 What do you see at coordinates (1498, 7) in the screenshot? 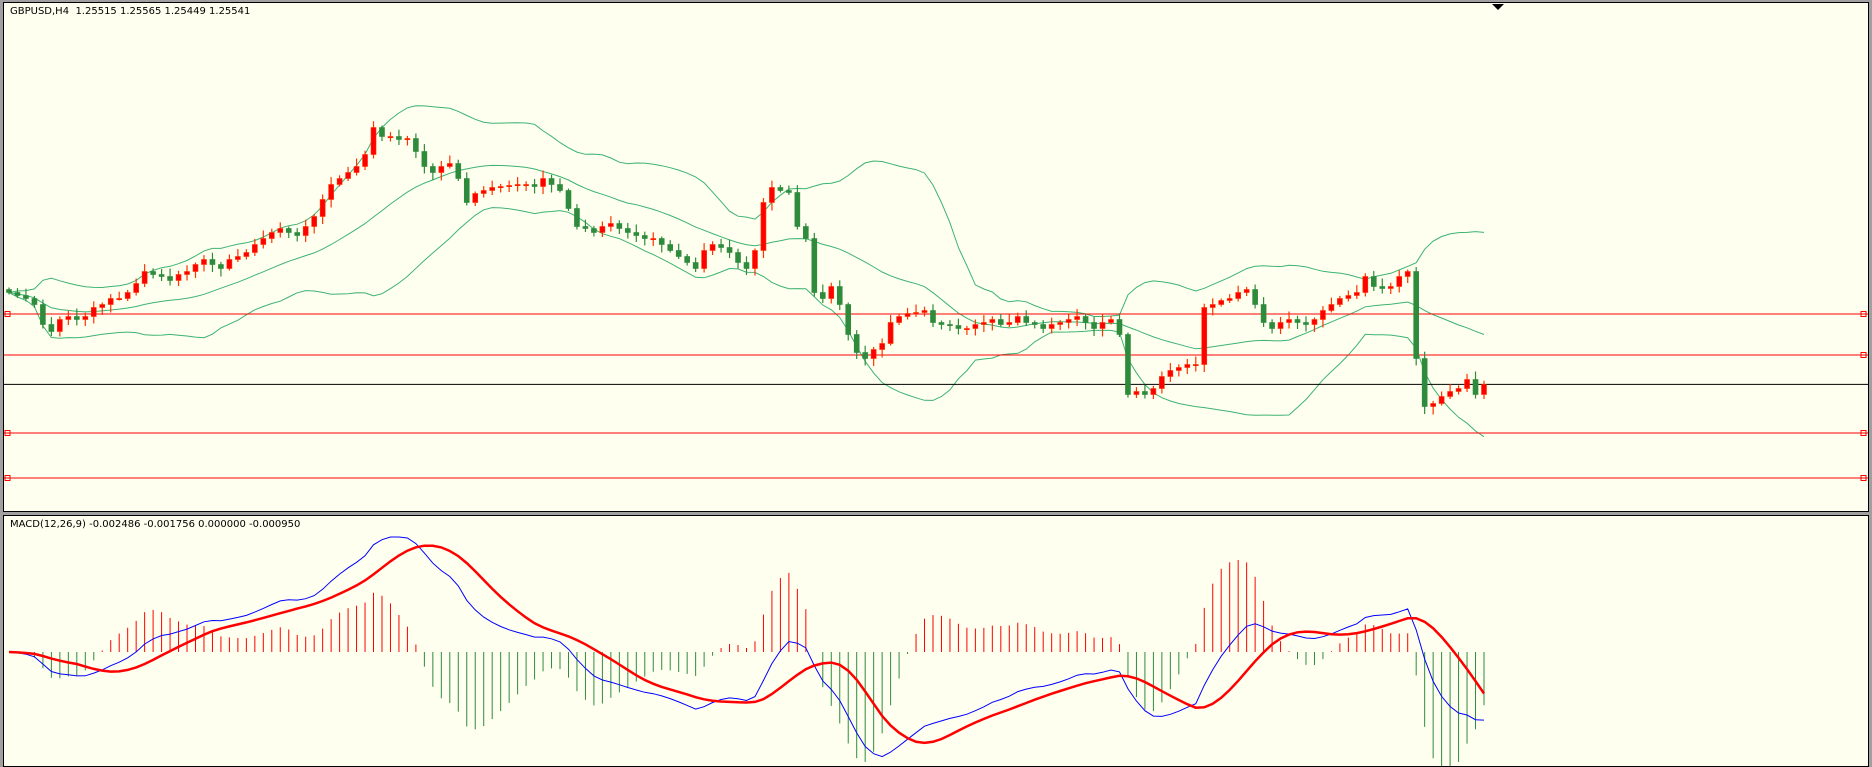
I see `chart-shift-marker-icon` at bounding box center [1498, 7].